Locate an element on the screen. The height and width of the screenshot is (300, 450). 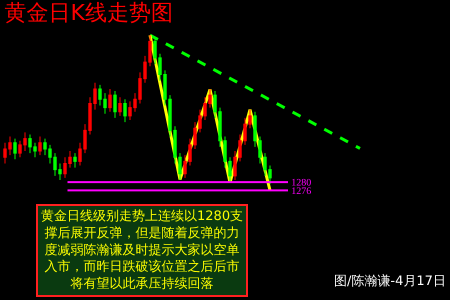
annotation: 黄金日线级别走势上连续以1280支撑后展开反弹，但是随着反弹的力度减弱陈瀚谦及时提示大家以空单入市，而昨日跌破该位置之后后市将有望以此承压持续回落 is located at coordinates (142, 250).